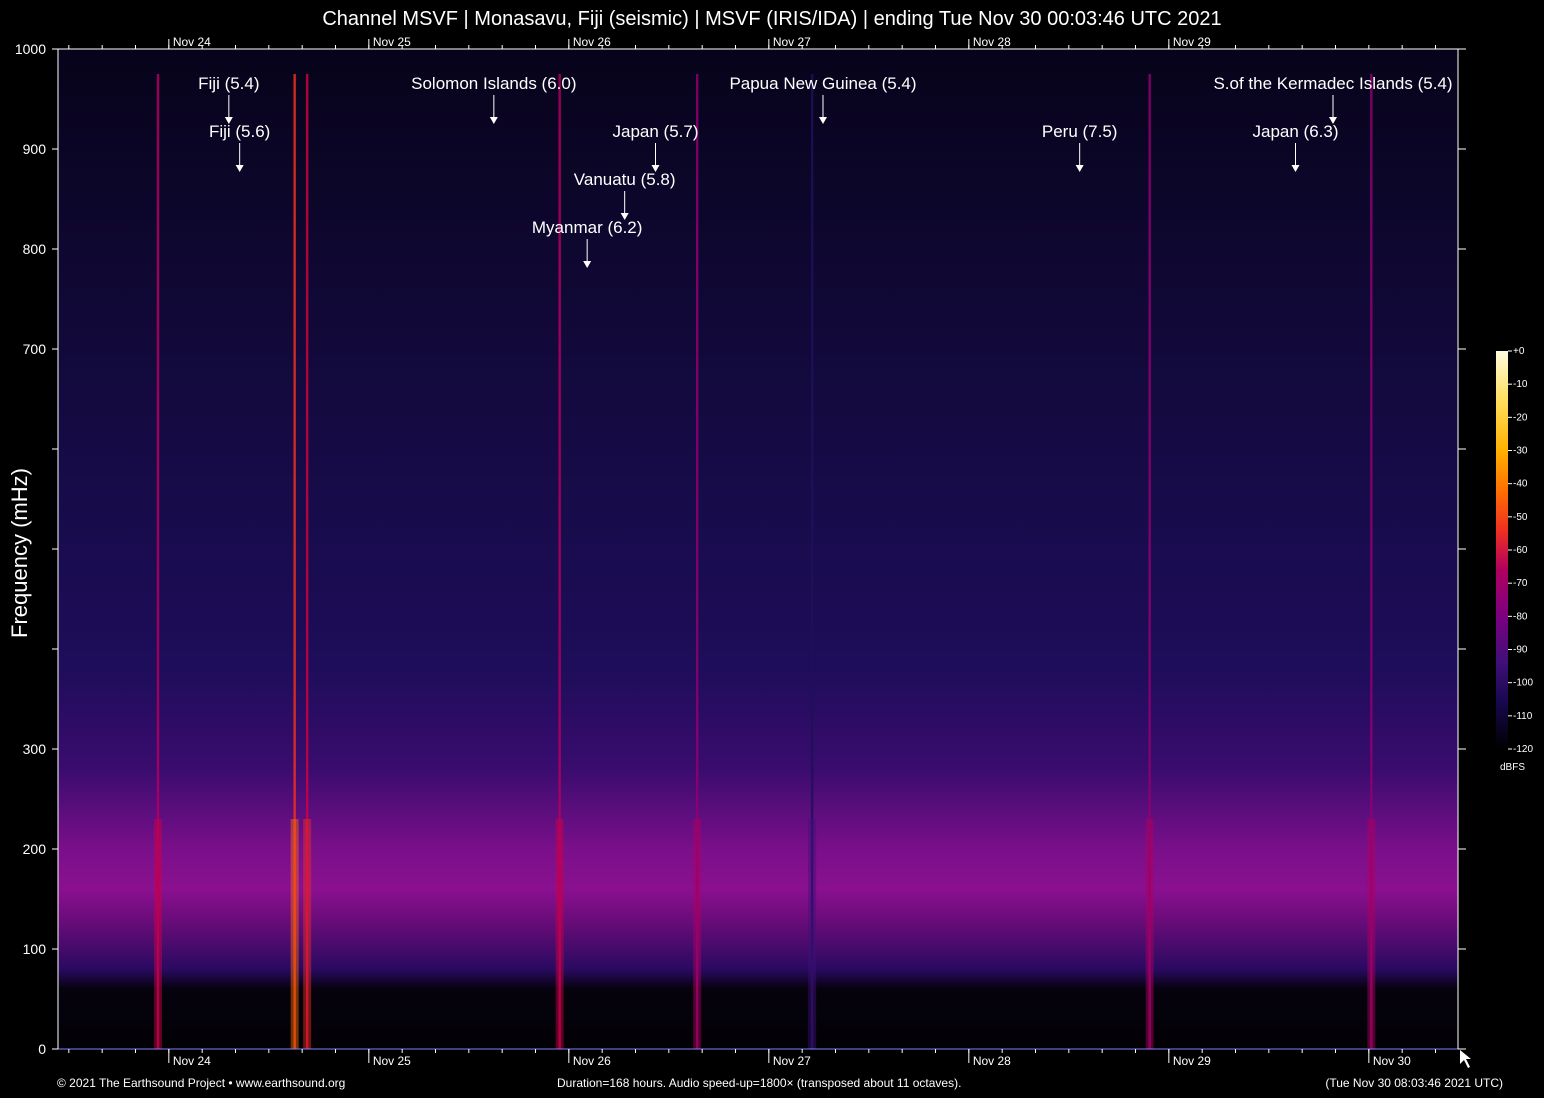  I want to click on event-label: Papua New Guinea (5.4), so click(822, 83).